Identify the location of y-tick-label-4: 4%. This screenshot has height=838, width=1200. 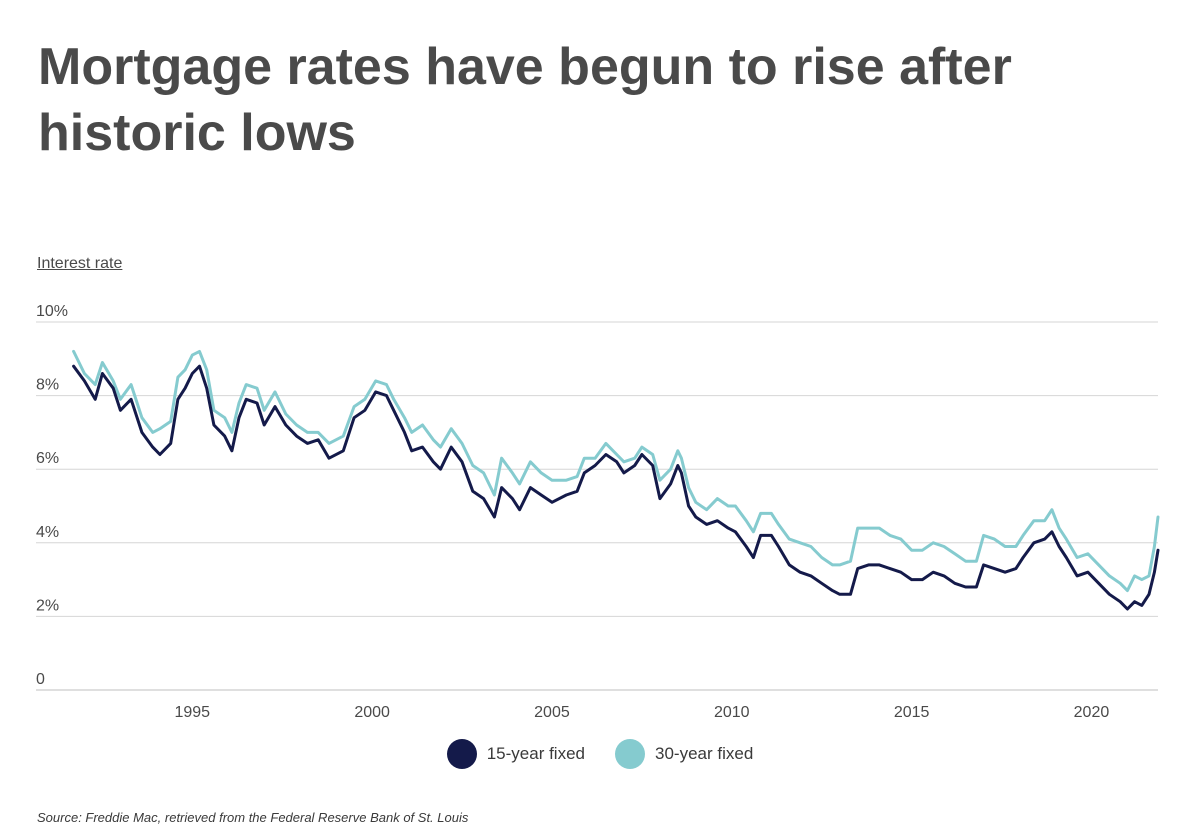
(47, 532).